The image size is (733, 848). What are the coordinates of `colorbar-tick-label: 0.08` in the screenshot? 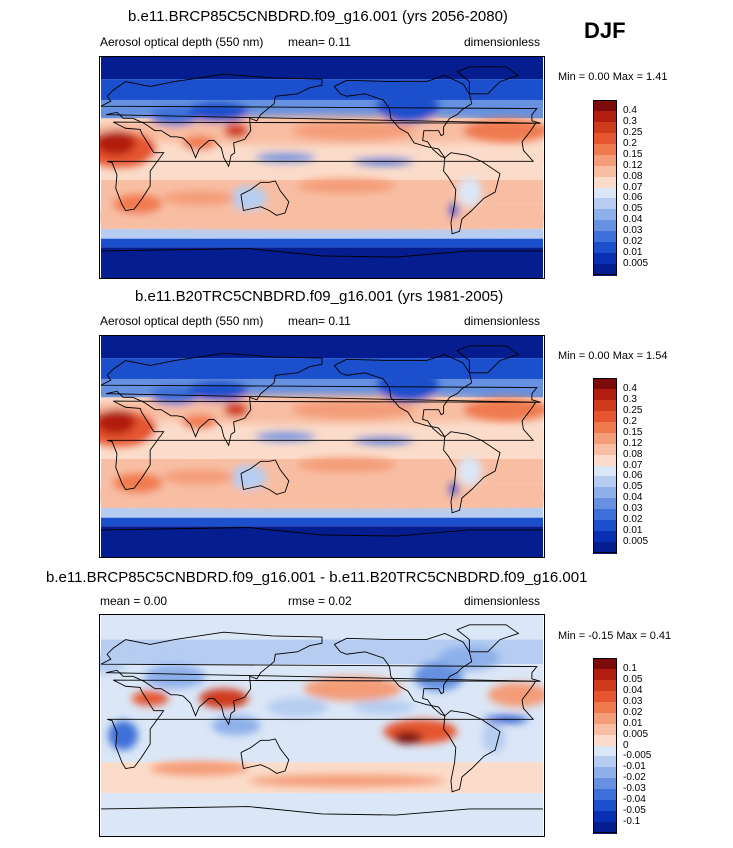 It's located at (633, 454).